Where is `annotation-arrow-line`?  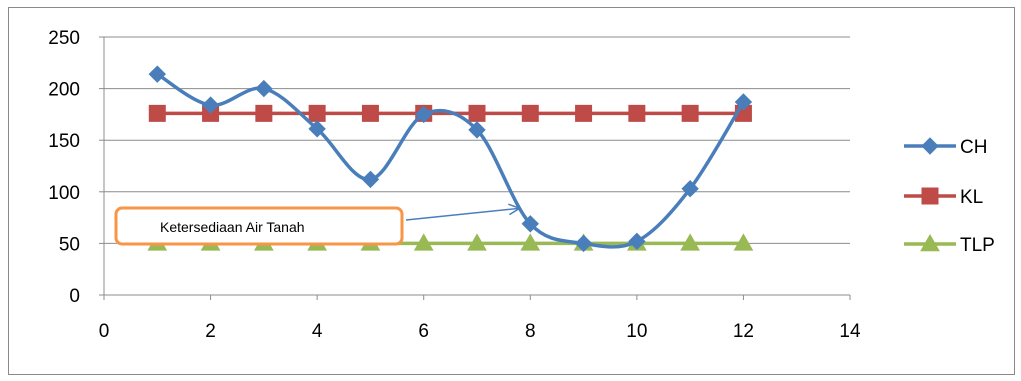
annotation-arrow-line is located at coordinates (462, 214).